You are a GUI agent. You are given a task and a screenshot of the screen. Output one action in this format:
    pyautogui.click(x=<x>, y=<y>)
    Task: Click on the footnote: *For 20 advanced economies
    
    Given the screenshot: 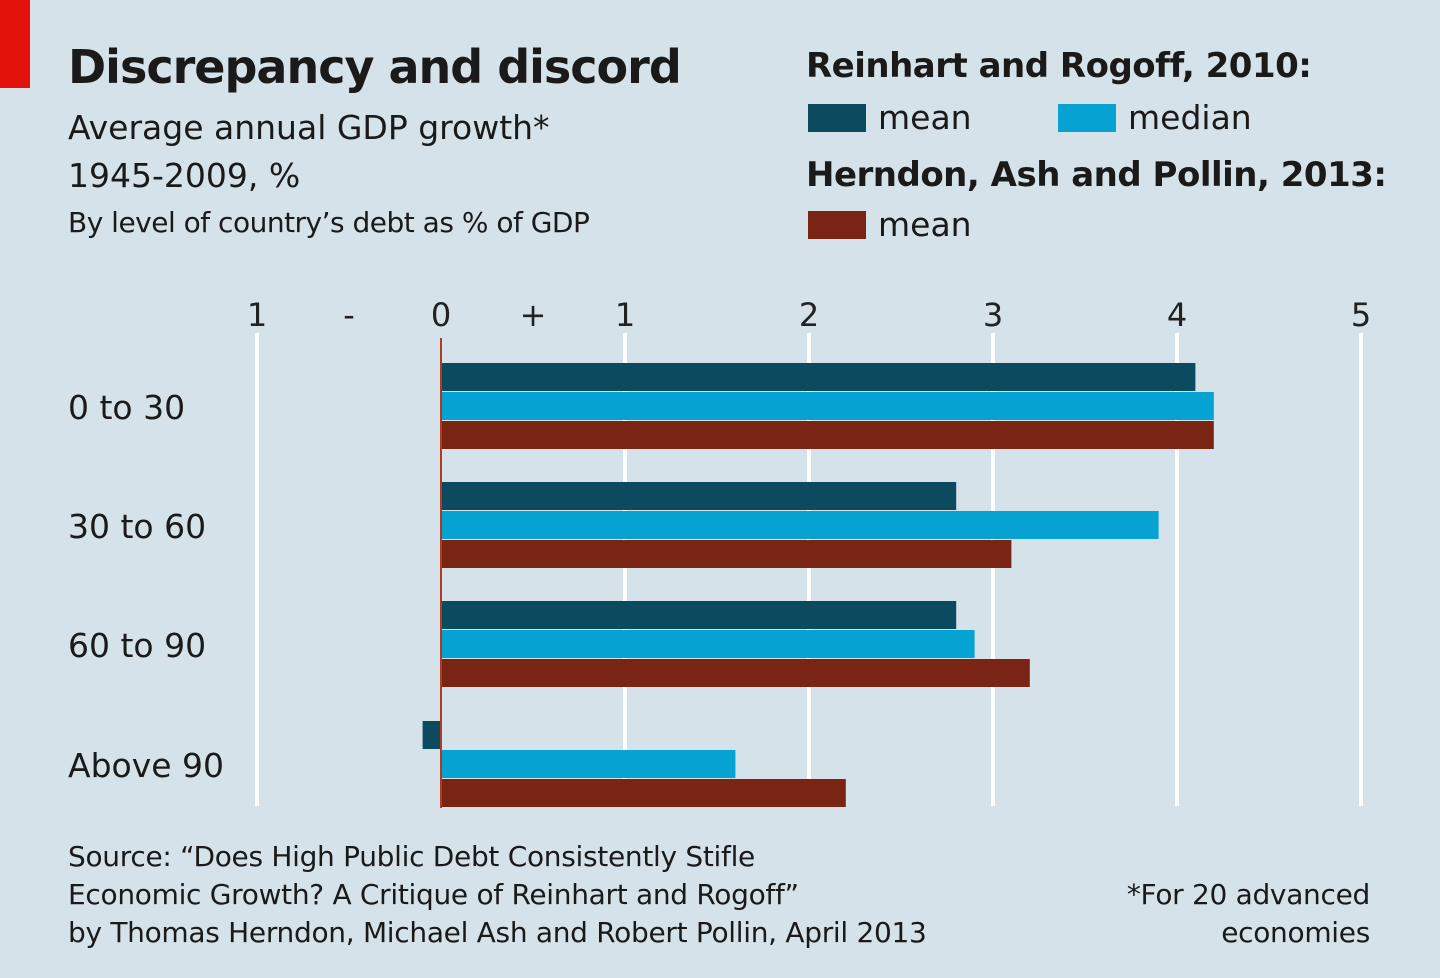 What is the action you would take?
    pyautogui.click(x=1248, y=914)
    